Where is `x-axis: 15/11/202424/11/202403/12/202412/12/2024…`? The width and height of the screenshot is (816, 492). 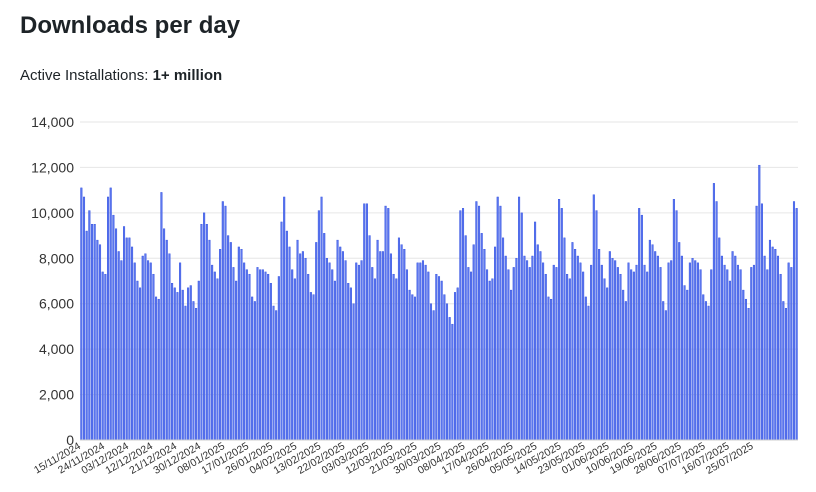
x-axis: 15/11/202424/11/202403/12/202412/12/2024… is located at coordinates (415, 458).